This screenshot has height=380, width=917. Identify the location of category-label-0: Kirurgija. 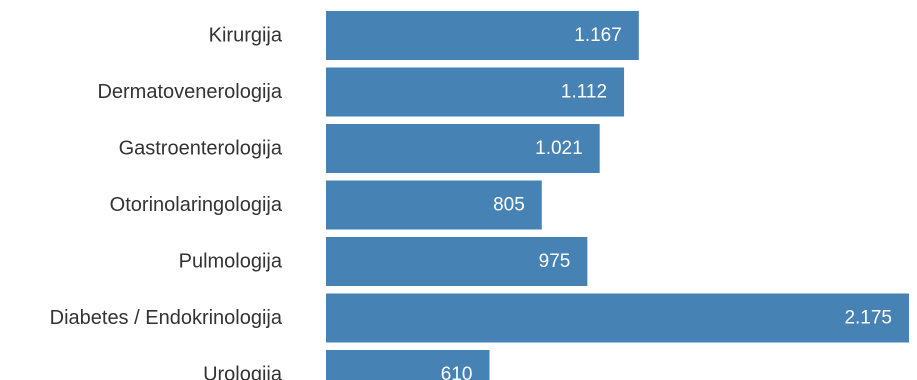
(246, 36).